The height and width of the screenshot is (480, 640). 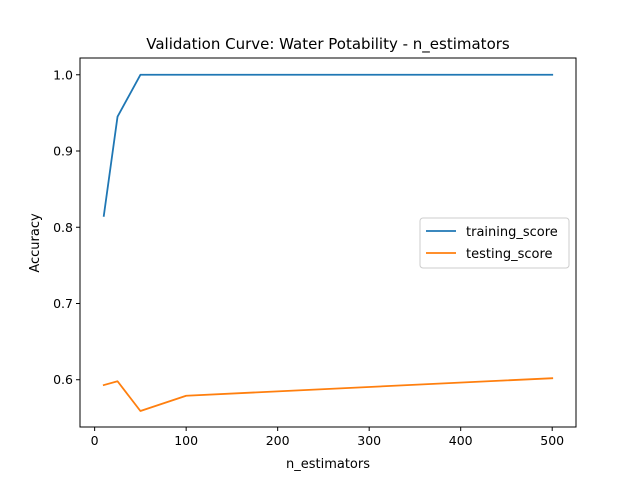 I want to click on y-axis-label: Accuracy, so click(x=35, y=243).